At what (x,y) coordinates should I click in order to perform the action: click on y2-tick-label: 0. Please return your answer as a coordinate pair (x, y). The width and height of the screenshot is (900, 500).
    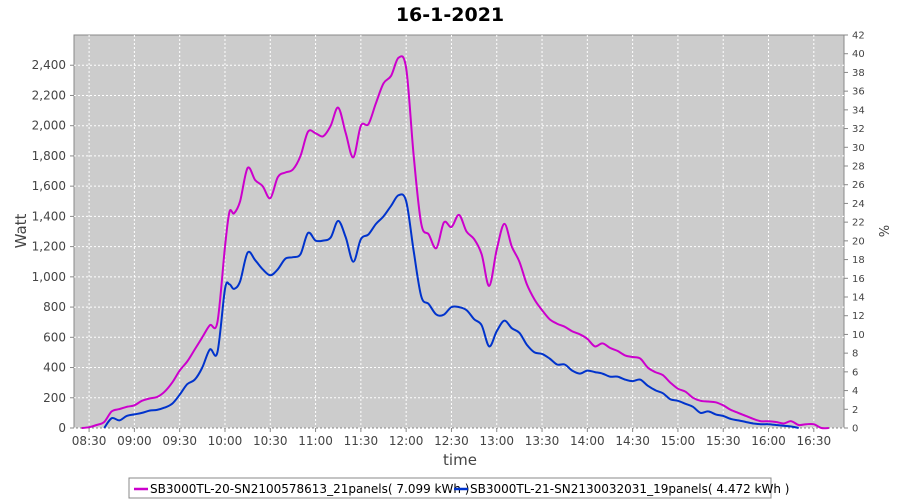
    Looking at the image, I should click on (855, 429).